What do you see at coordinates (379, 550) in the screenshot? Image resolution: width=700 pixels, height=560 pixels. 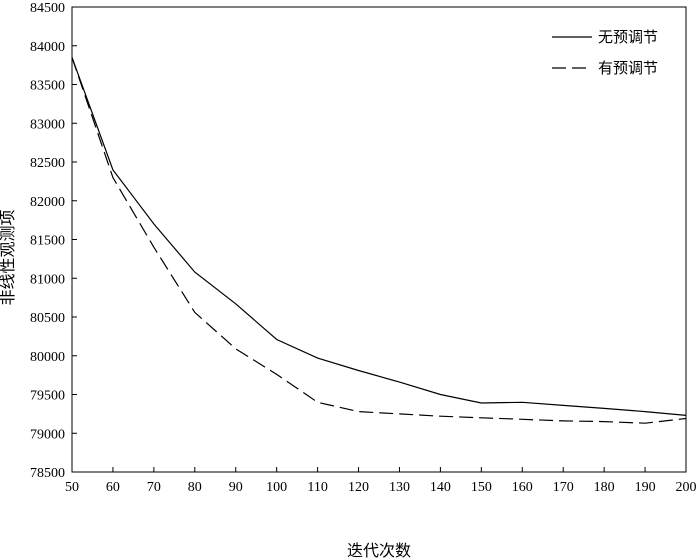 I see `x-axis-title: 迭代次数` at bounding box center [379, 550].